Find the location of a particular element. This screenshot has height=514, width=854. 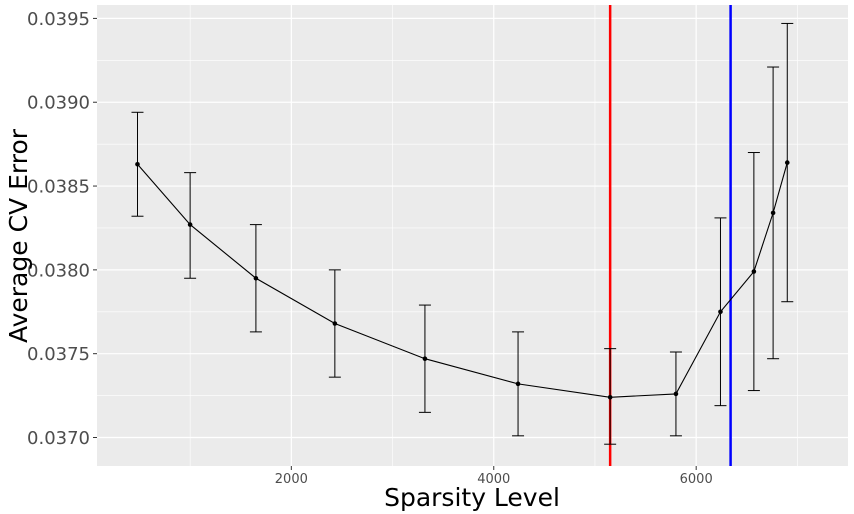

y-tick-label: 0.0395 is located at coordinates (58, 19).